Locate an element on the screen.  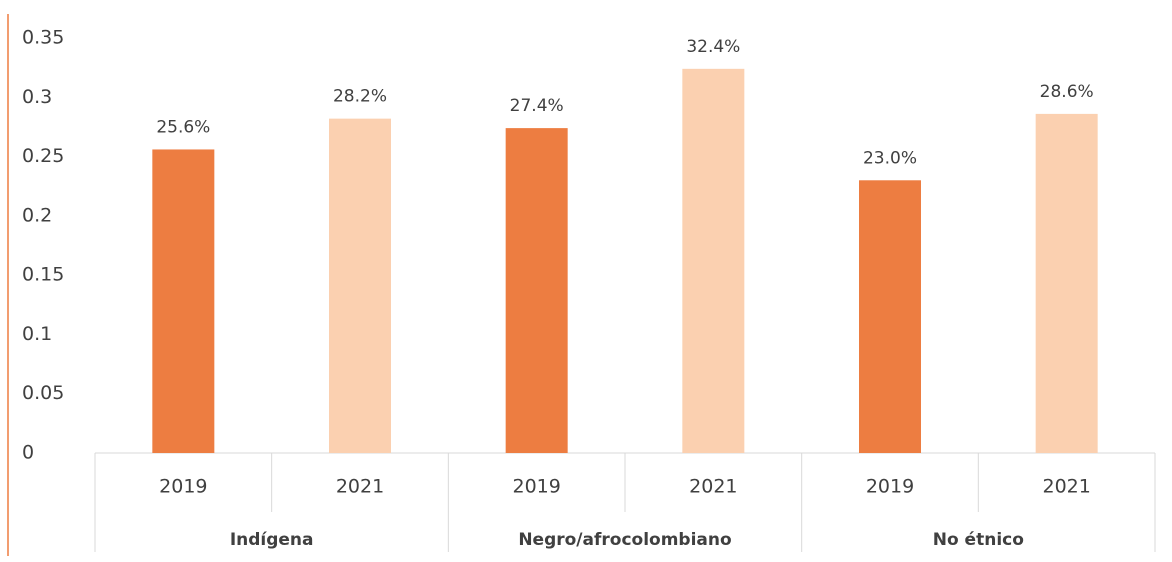
y-tick-label: 0.35 is located at coordinates (43, 38).